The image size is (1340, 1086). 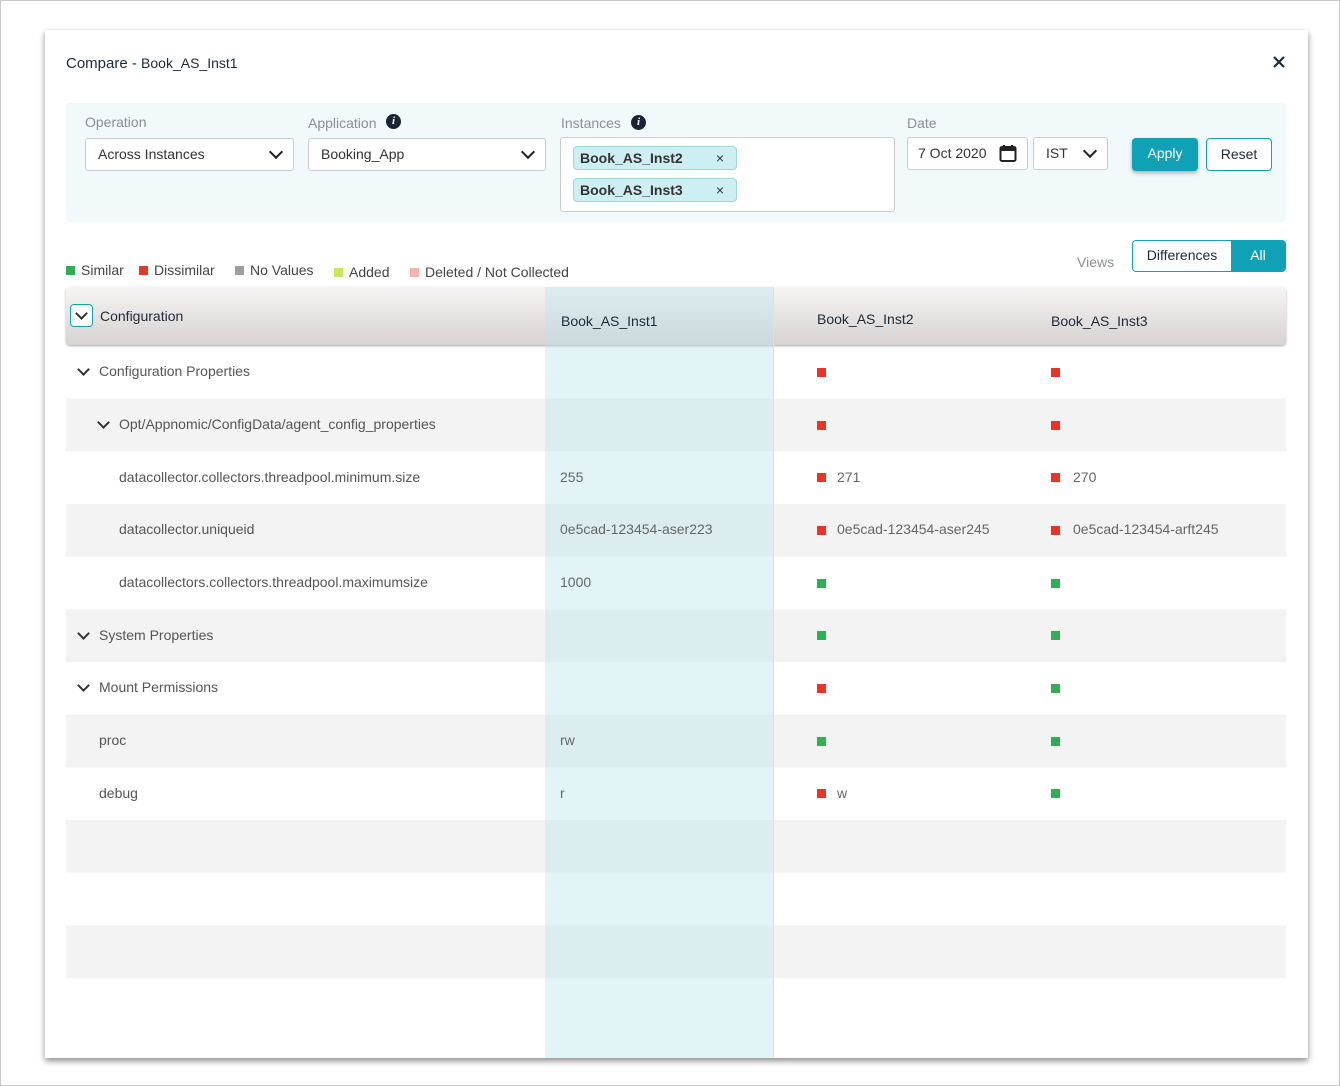 What do you see at coordinates (609, 321) in the screenshot?
I see `column-header: Book_AS_Inst1` at bounding box center [609, 321].